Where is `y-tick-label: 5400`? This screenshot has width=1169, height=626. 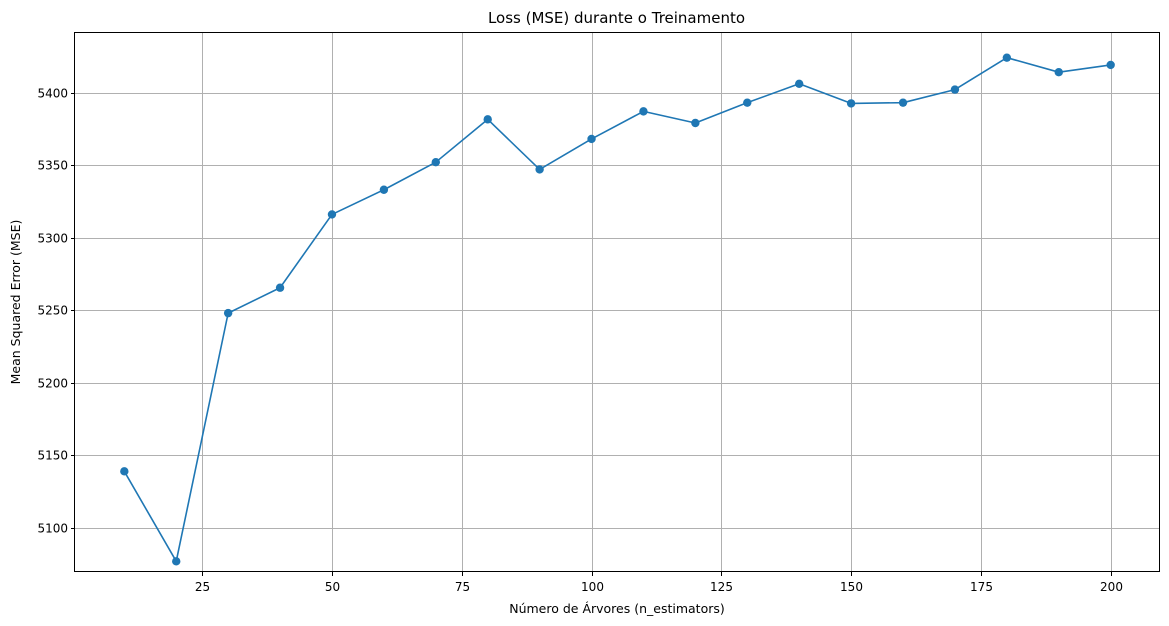 y-tick-label: 5400 is located at coordinates (52, 94).